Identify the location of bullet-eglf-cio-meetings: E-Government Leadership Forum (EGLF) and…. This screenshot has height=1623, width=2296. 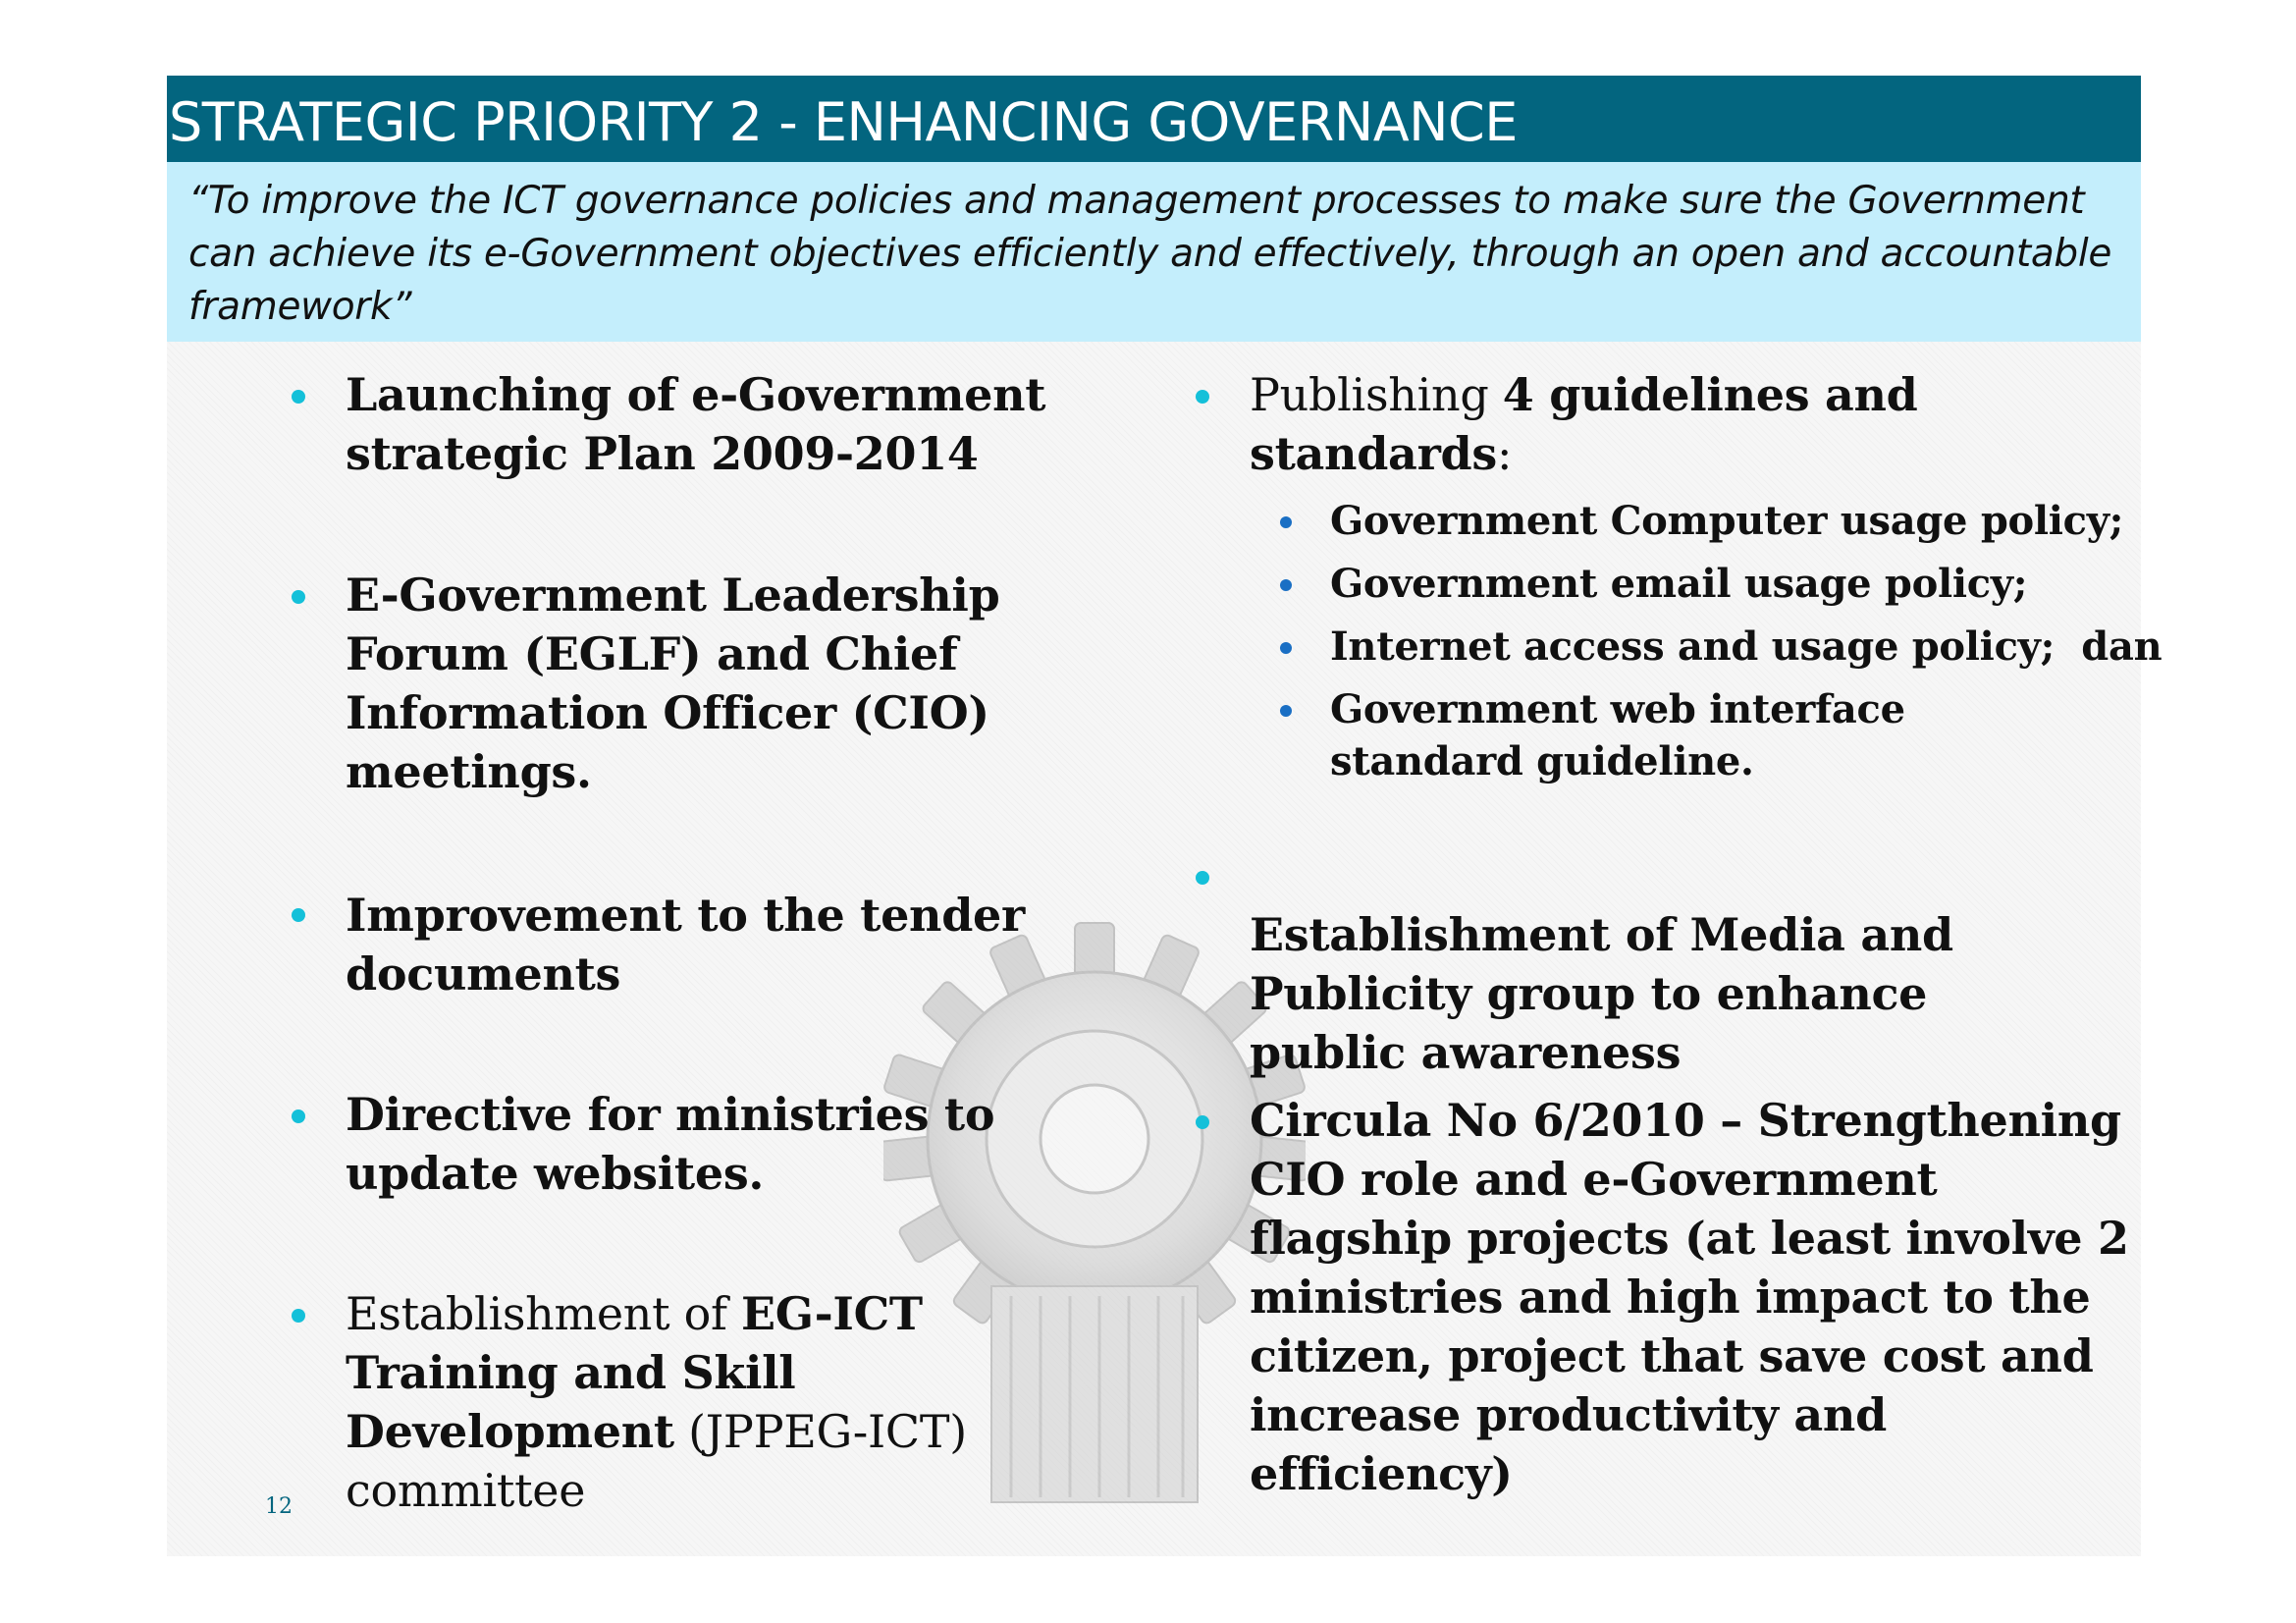
(673, 683).